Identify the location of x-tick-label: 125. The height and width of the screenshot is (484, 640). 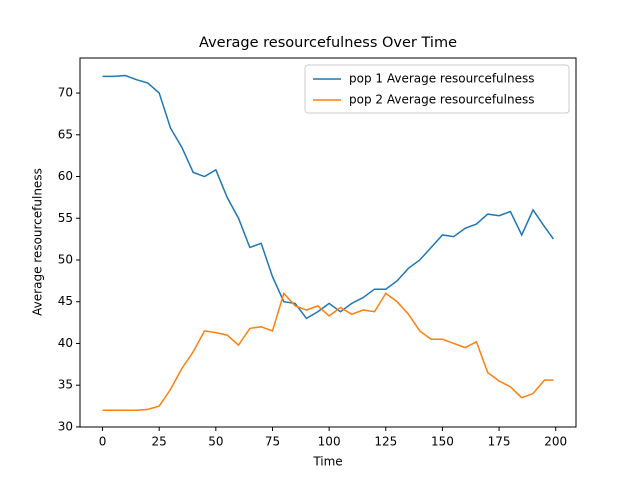
(385, 442).